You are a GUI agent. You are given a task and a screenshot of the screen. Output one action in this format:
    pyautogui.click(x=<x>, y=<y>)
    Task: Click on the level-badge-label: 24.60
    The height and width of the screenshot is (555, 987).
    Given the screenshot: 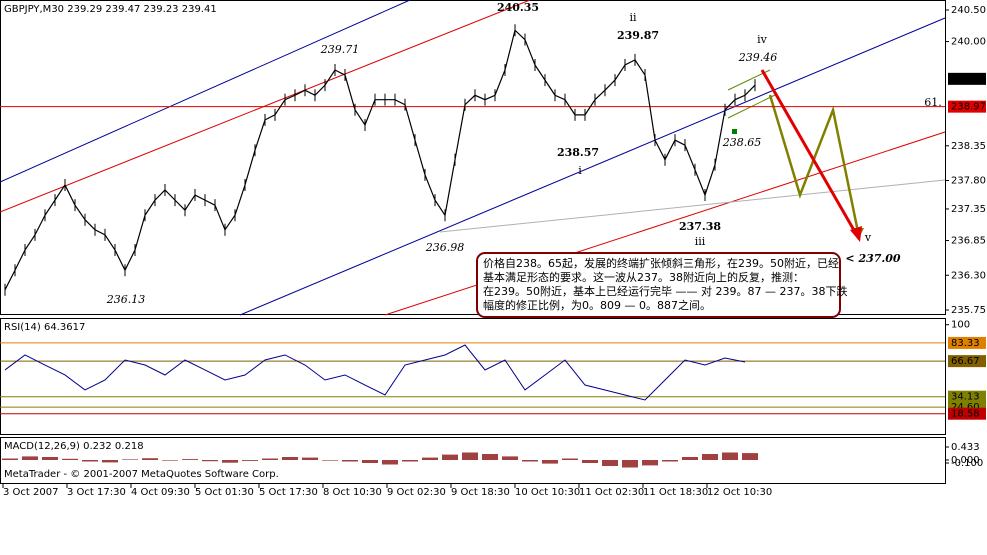 What is the action you would take?
    pyautogui.click(x=965, y=407)
    